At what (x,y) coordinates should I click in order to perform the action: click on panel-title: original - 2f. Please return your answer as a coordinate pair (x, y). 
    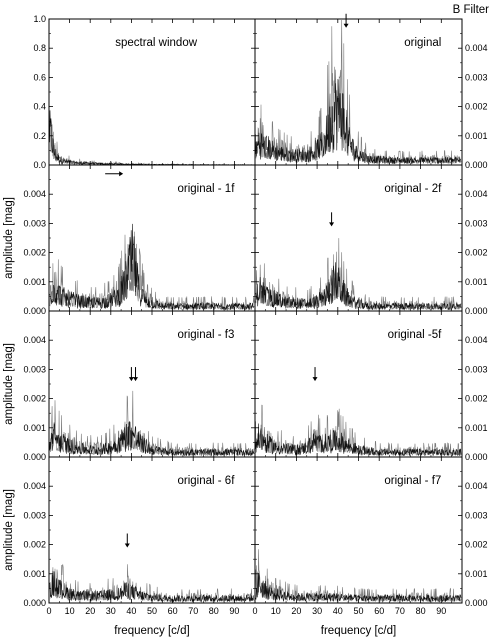
    Looking at the image, I should click on (413, 189).